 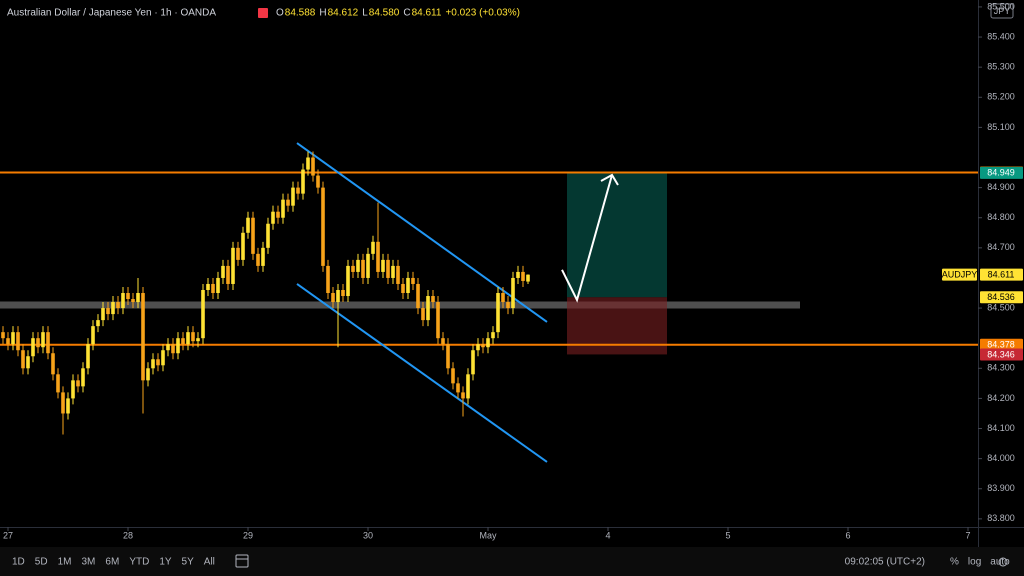 I want to click on currency-badge, so click(x=1002, y=11).